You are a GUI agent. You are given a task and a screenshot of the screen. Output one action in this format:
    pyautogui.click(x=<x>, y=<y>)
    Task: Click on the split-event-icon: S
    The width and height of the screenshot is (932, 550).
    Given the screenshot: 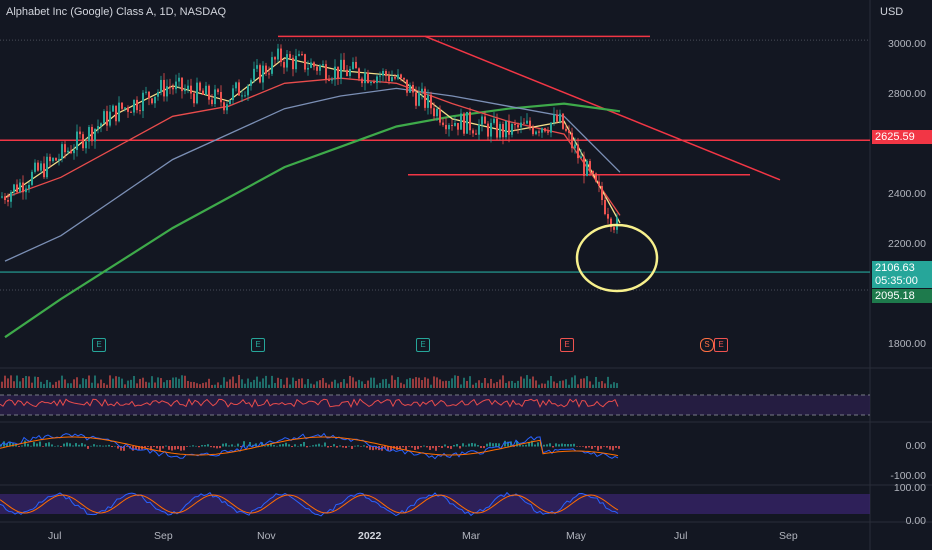 What is the action you would take?
    pyautogui.click(x=707, y=345)
    